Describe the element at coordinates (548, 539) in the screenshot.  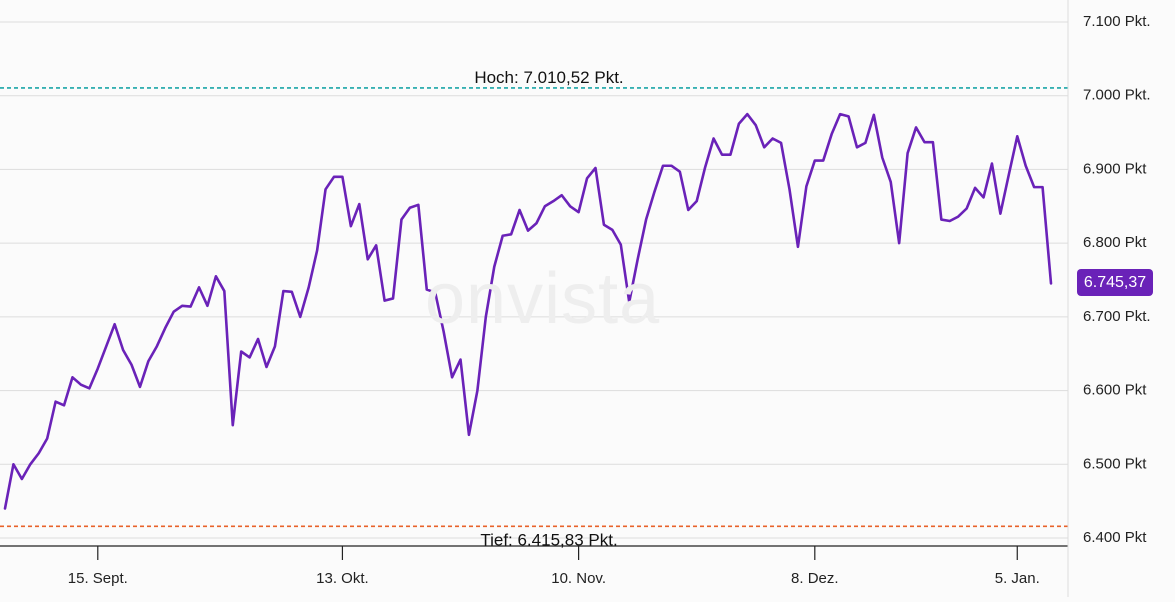
I see `low-label: Tief: 6.415,83 Pkt.` at that location.